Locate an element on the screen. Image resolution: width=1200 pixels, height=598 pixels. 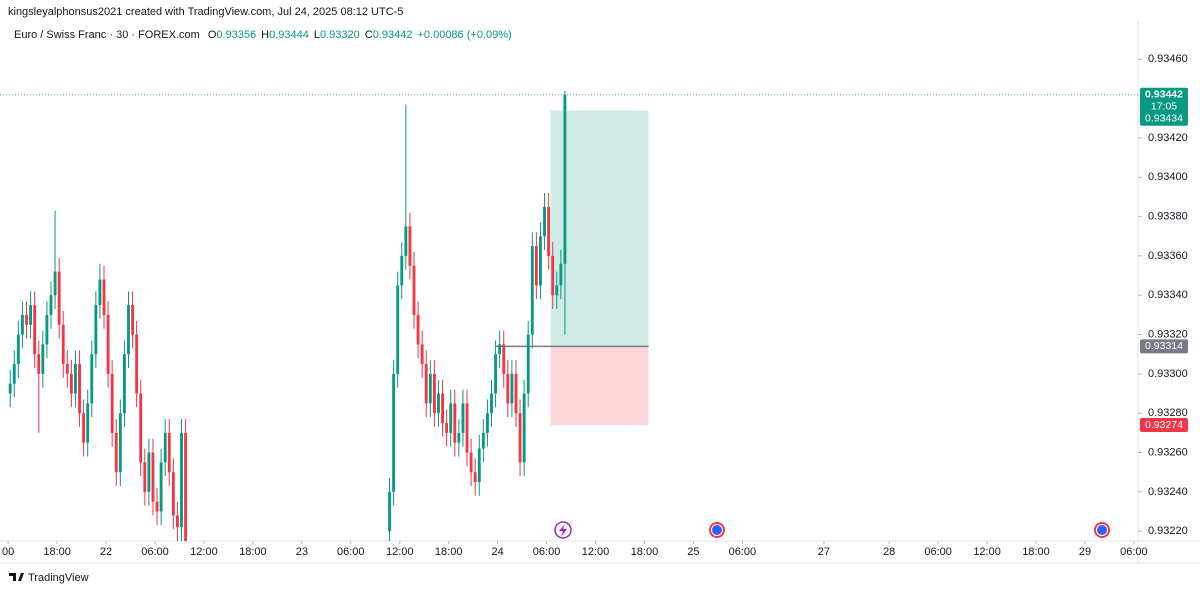
legend-value: +0.00086 (+0.09%) is located at coordinates (464, 35).